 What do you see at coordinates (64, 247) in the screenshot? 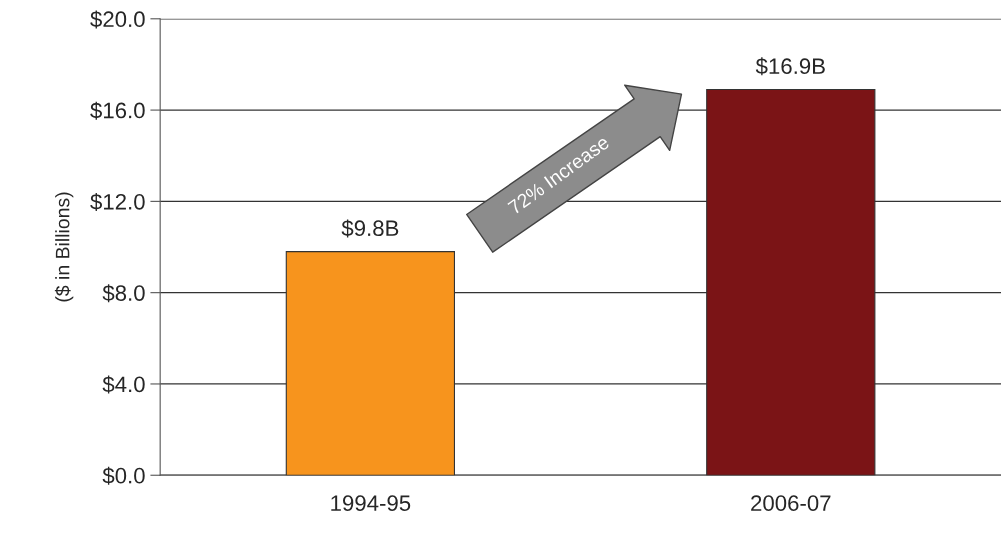
I see `y-axis-title: ($ in Billions)` at bounding box center [64, 247].